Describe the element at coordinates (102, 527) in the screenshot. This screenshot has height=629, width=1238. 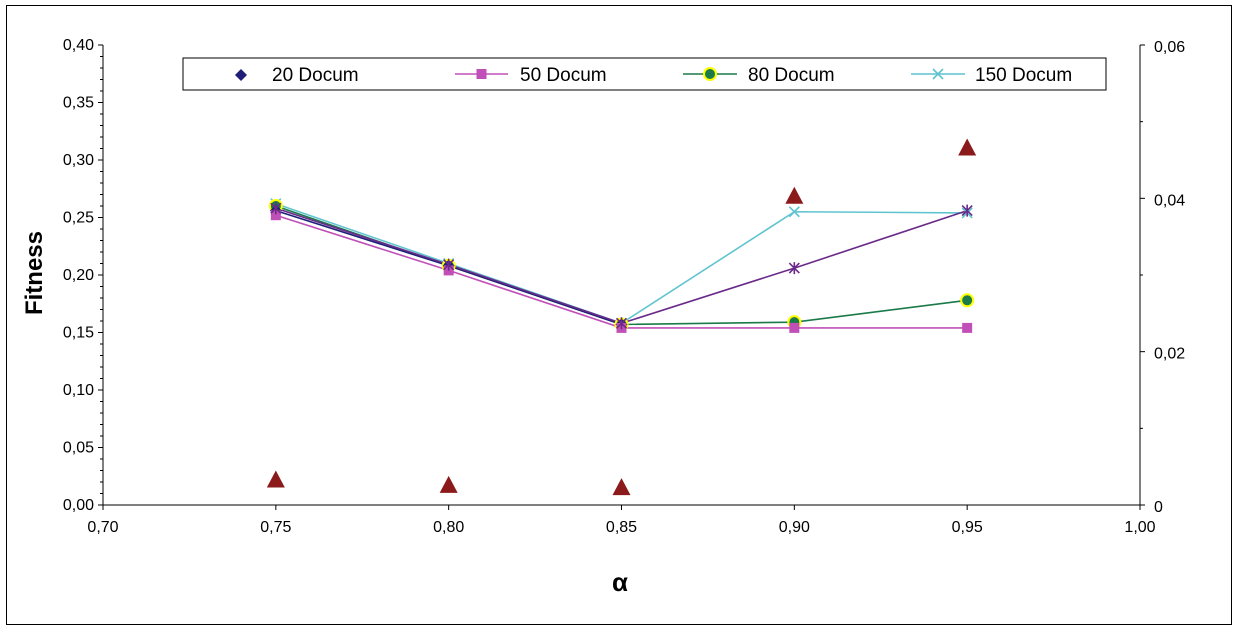
I see `x-tick-label: 0,70` at that location.